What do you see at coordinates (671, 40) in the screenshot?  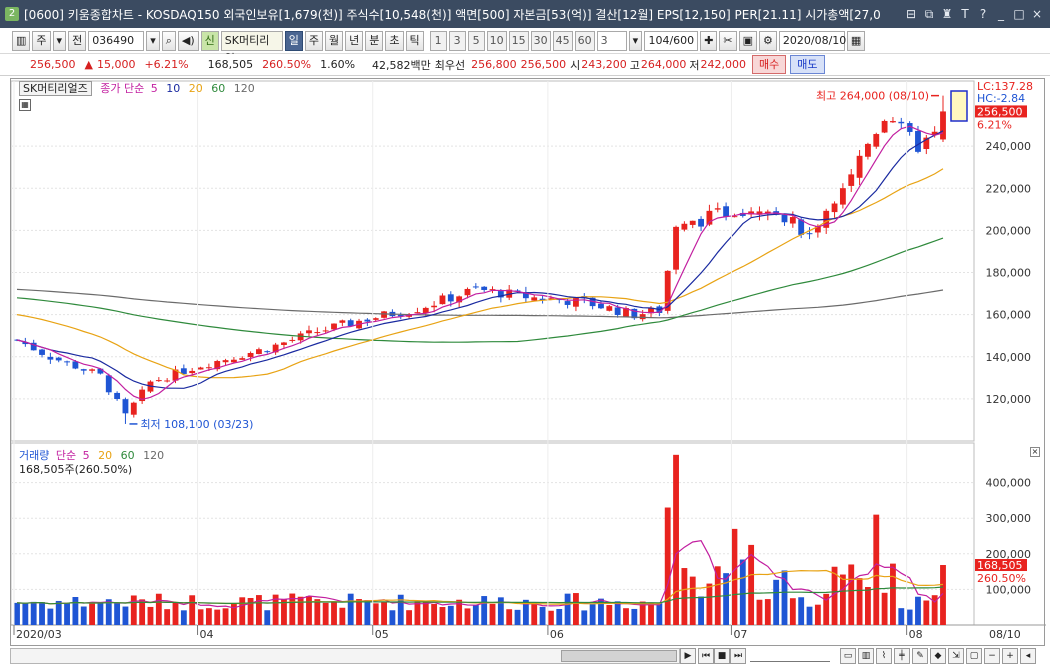 I see `count-input: 104/600` at bounding box center [671, 40].